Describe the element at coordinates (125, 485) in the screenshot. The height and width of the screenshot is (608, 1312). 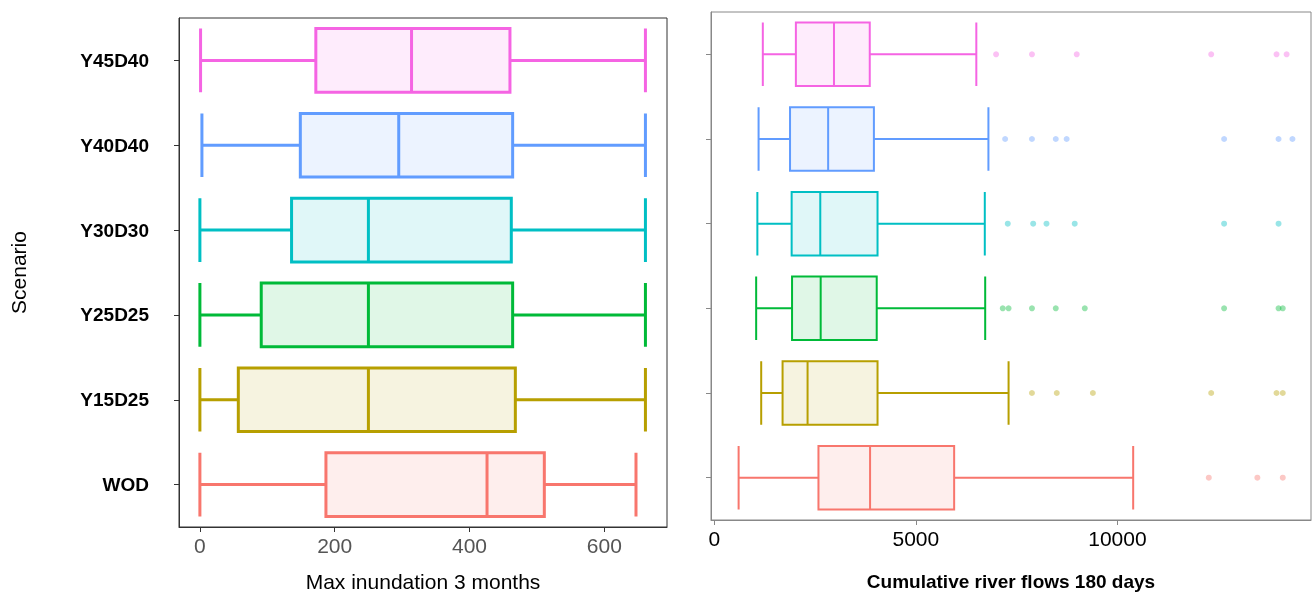
I see `y-tick-label: WOD` at that location.